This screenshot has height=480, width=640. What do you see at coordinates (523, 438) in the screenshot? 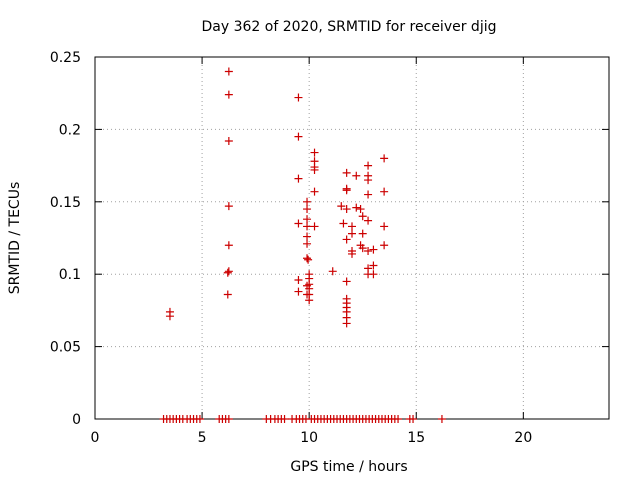
I see `x-tick-label: 20` at bounding box center [523, 438].